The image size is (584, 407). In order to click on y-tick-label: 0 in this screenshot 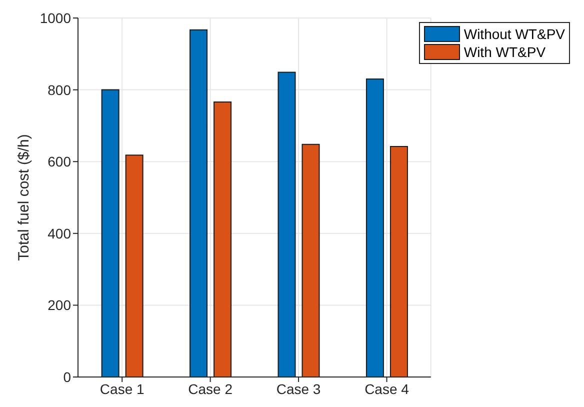, I will do `click(67, 376)`.